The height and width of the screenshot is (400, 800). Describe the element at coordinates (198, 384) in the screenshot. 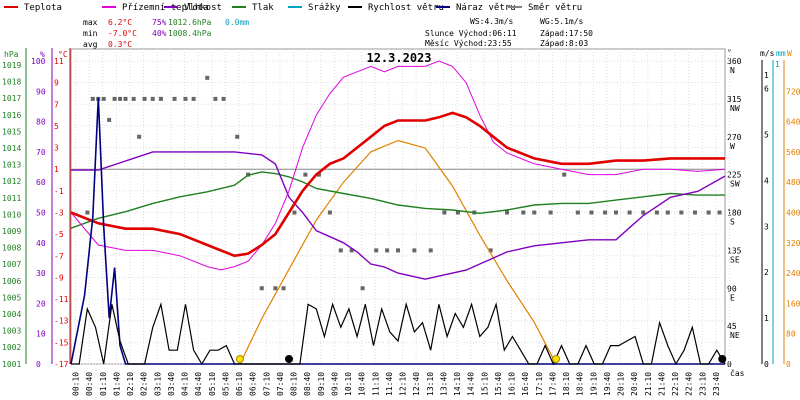

I see `x-tick: 04:40` at that location.